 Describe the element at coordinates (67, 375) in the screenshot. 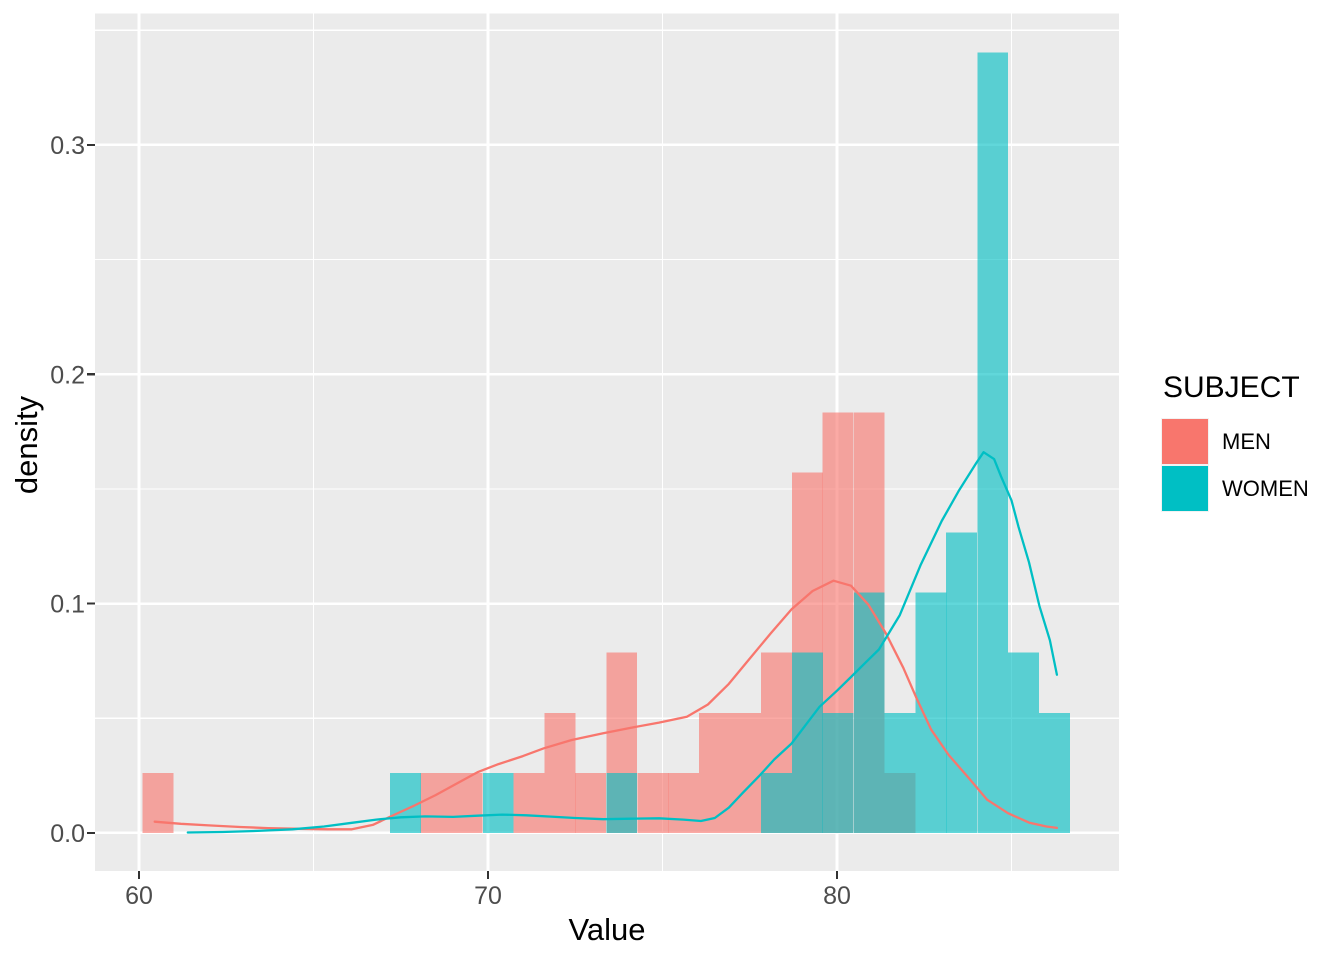

I see `y-tick-label-2: 0.2` at that location.